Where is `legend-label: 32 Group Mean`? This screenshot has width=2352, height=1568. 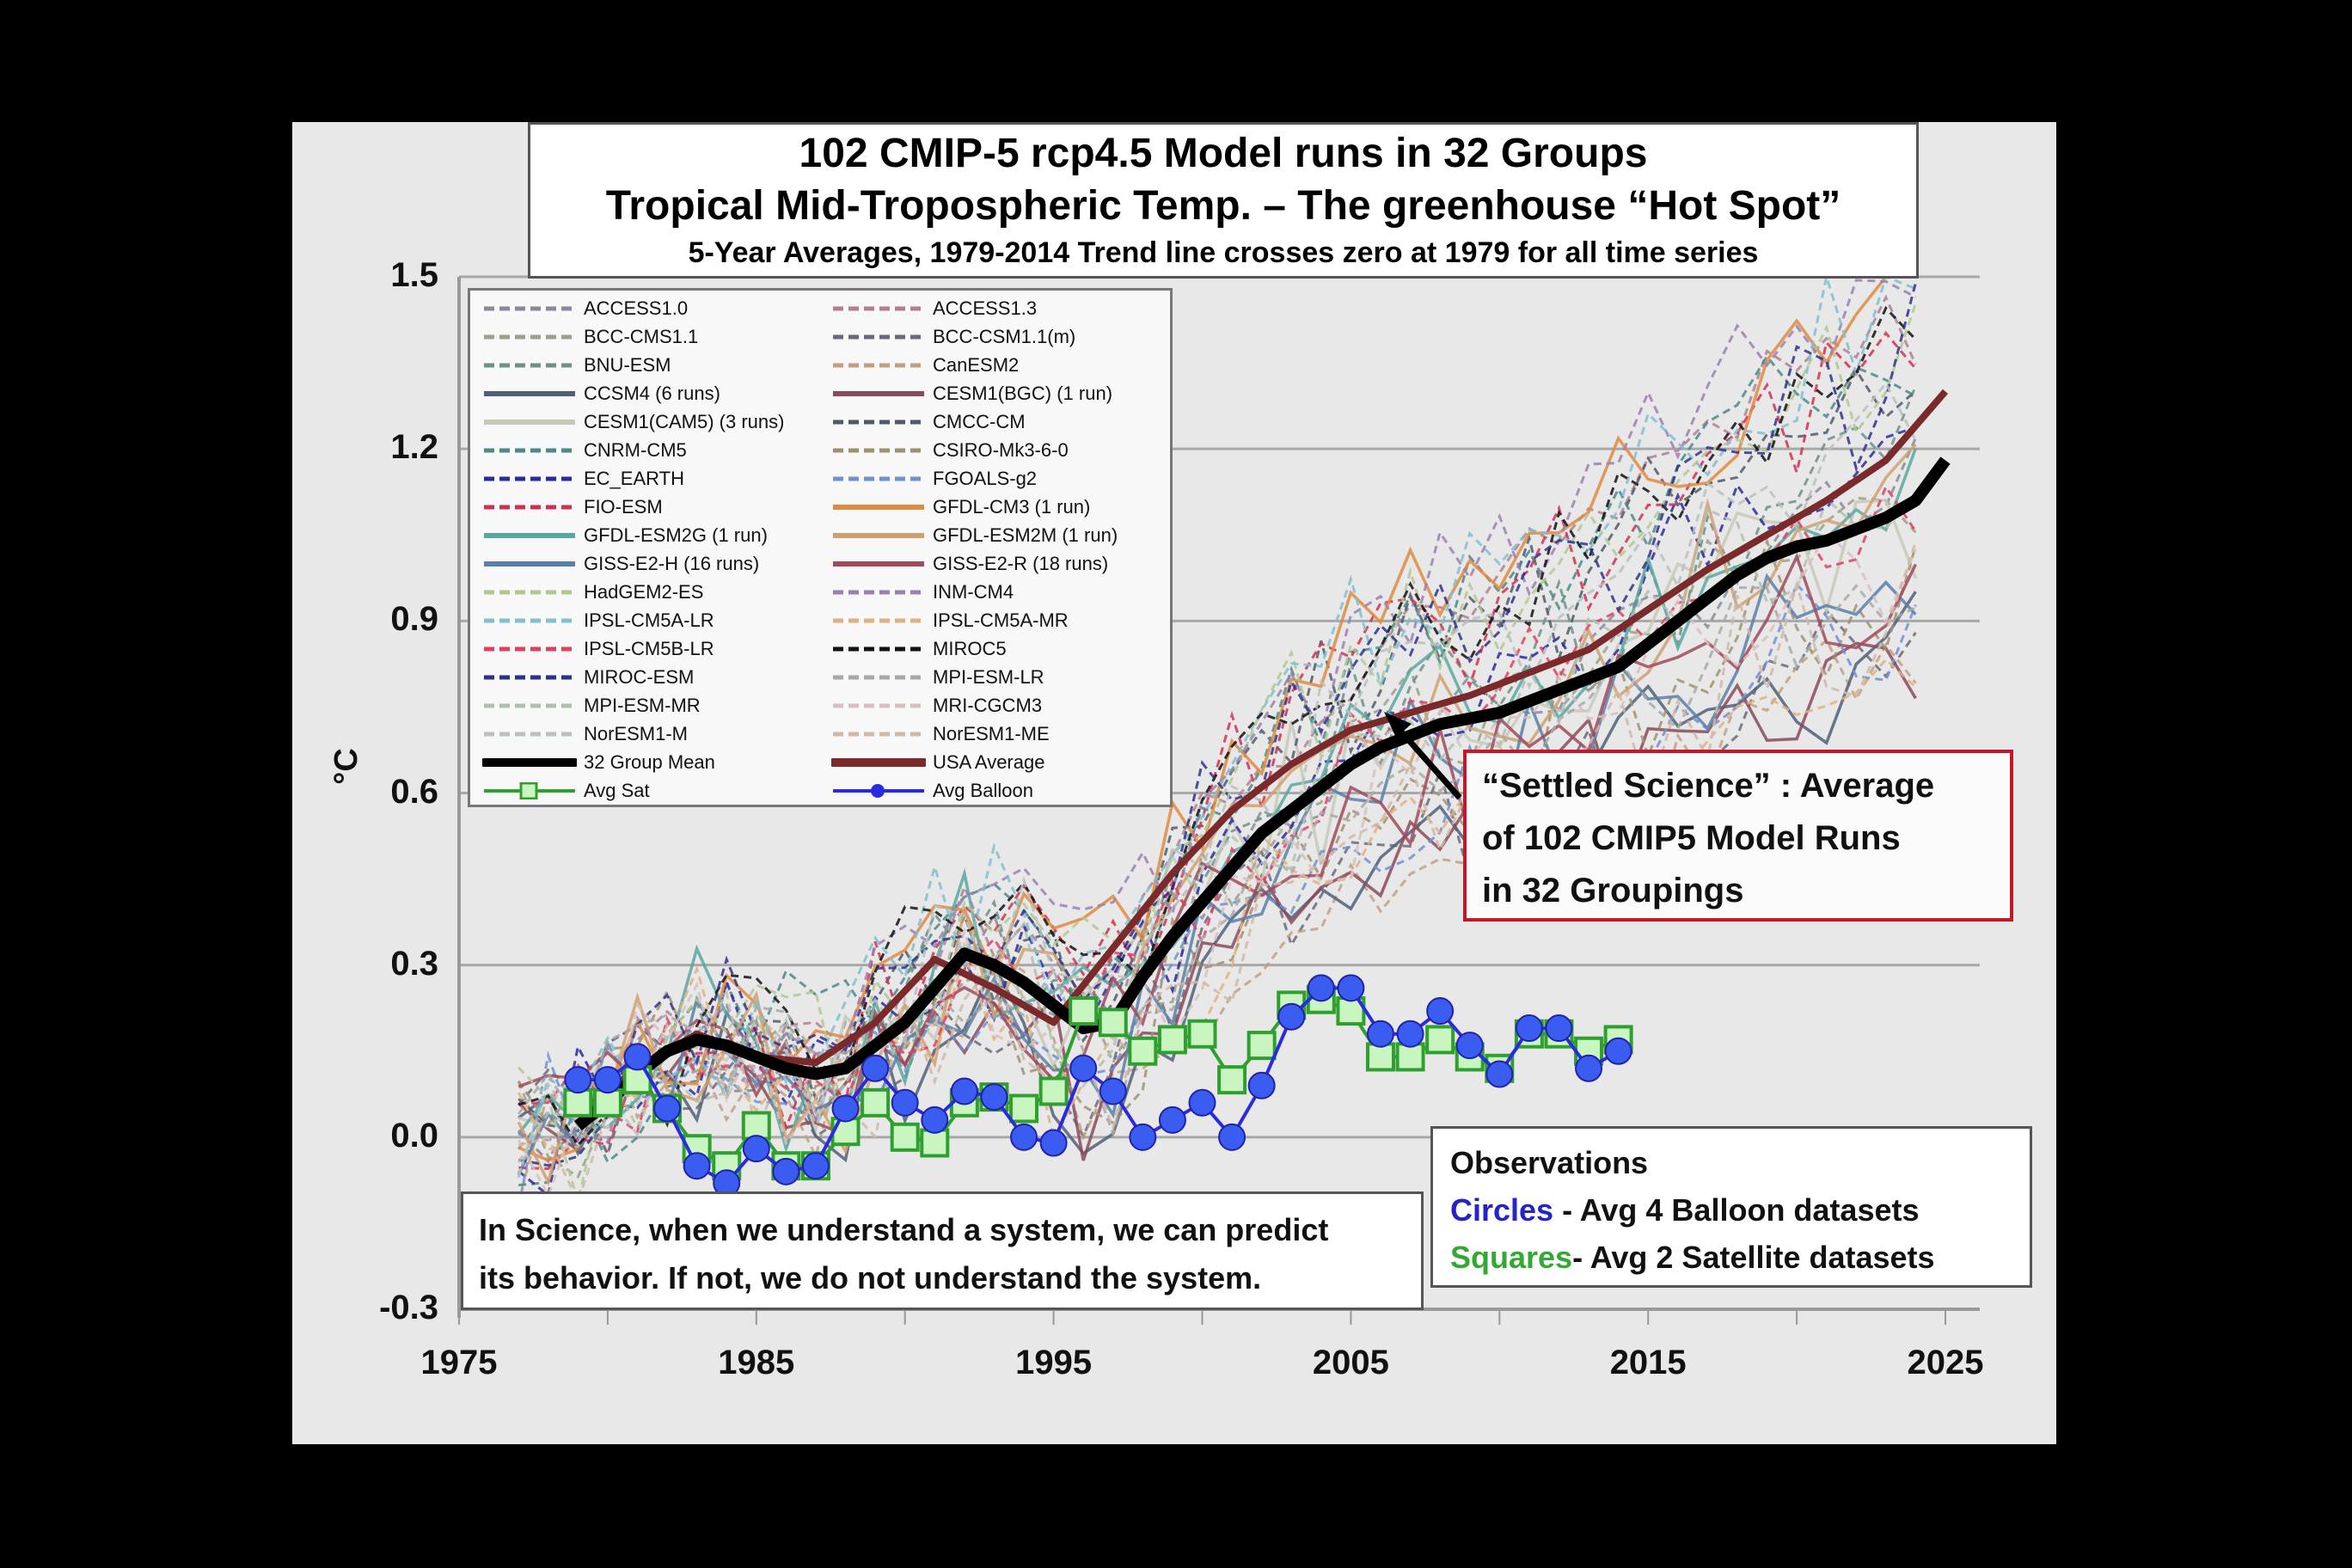
legend-label: 32 Group Mean is located at coordinates (649, 761).